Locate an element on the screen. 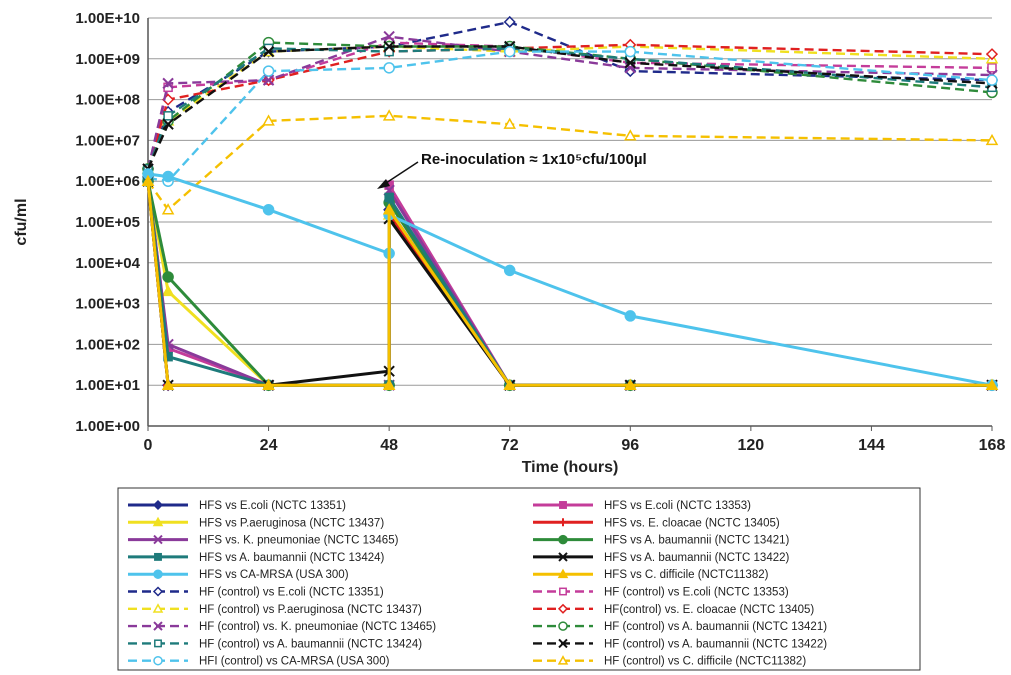 The height and width of the screenshot is (675, 1011). legend-entry: HFS vs A. baumannii (NCTC 13424) is located at coordinates (256, 558).